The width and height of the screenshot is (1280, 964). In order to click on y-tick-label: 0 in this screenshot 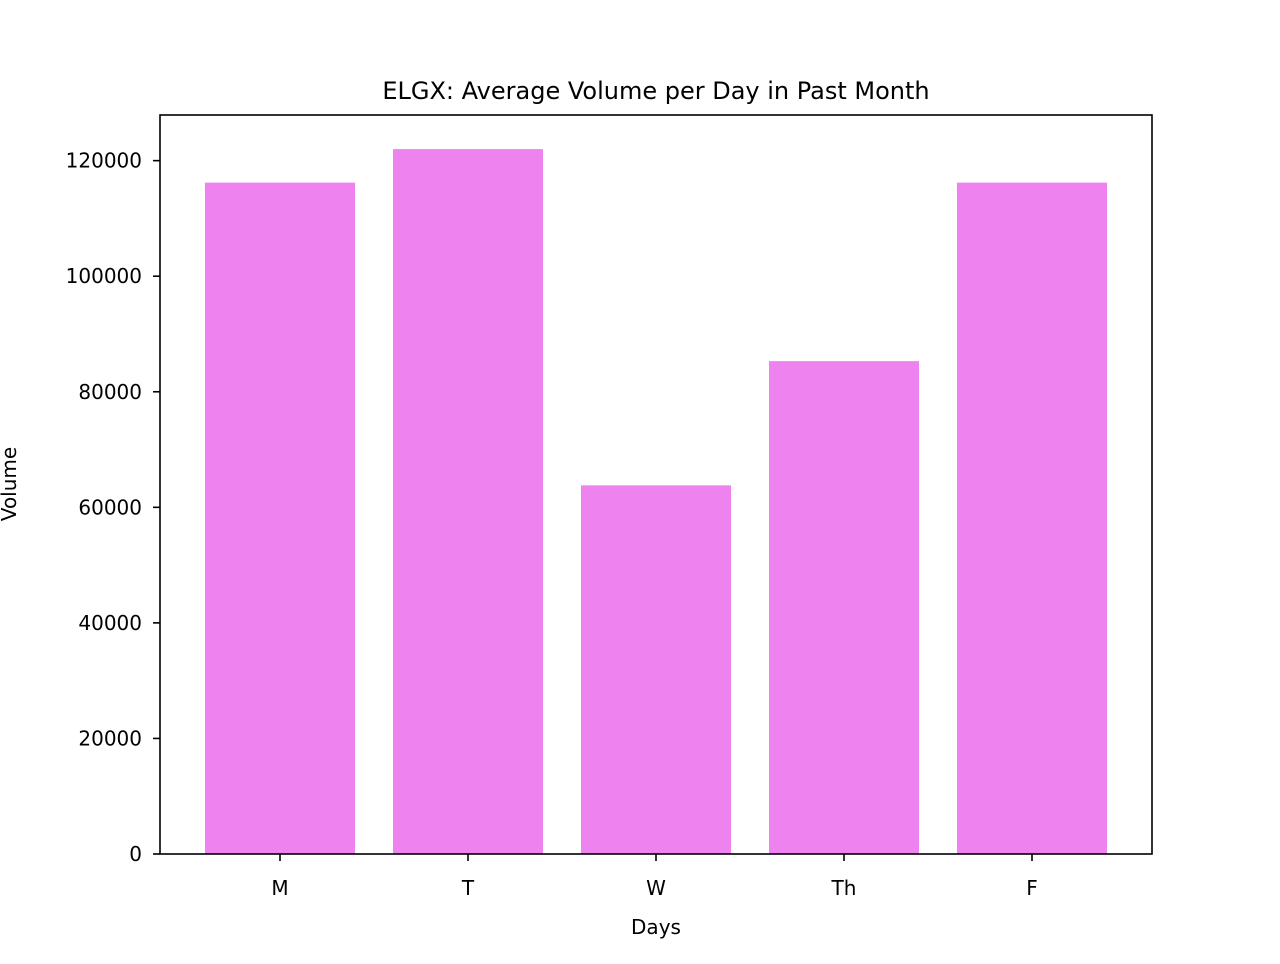, I will do `click(135, 854)`.